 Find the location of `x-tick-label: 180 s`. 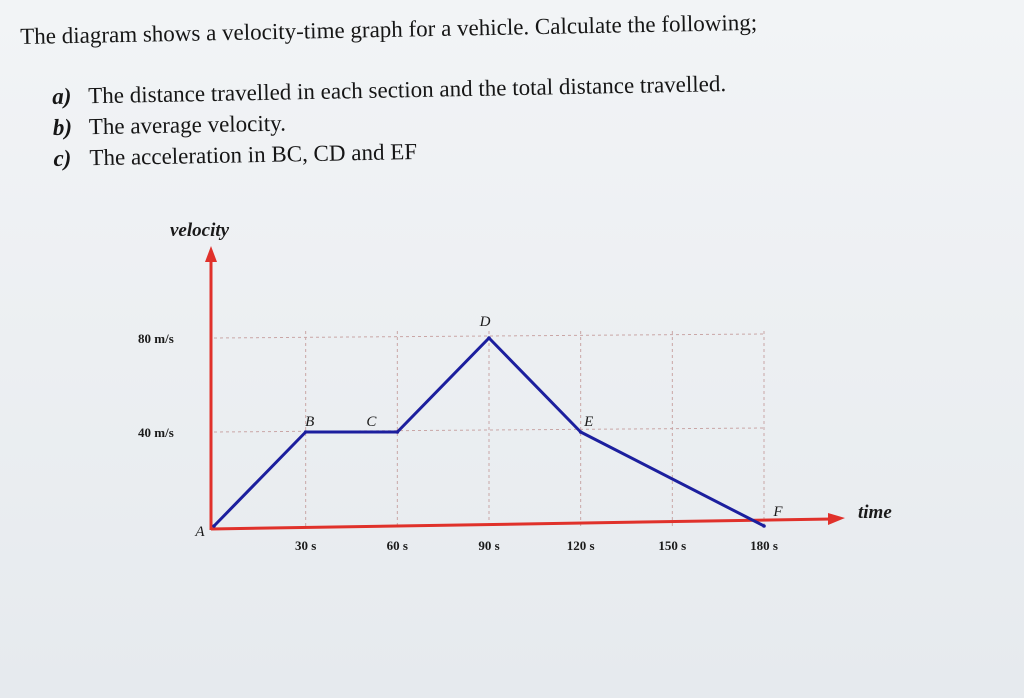

x-tick-label: 180 s is located at coordinates (764, 545).